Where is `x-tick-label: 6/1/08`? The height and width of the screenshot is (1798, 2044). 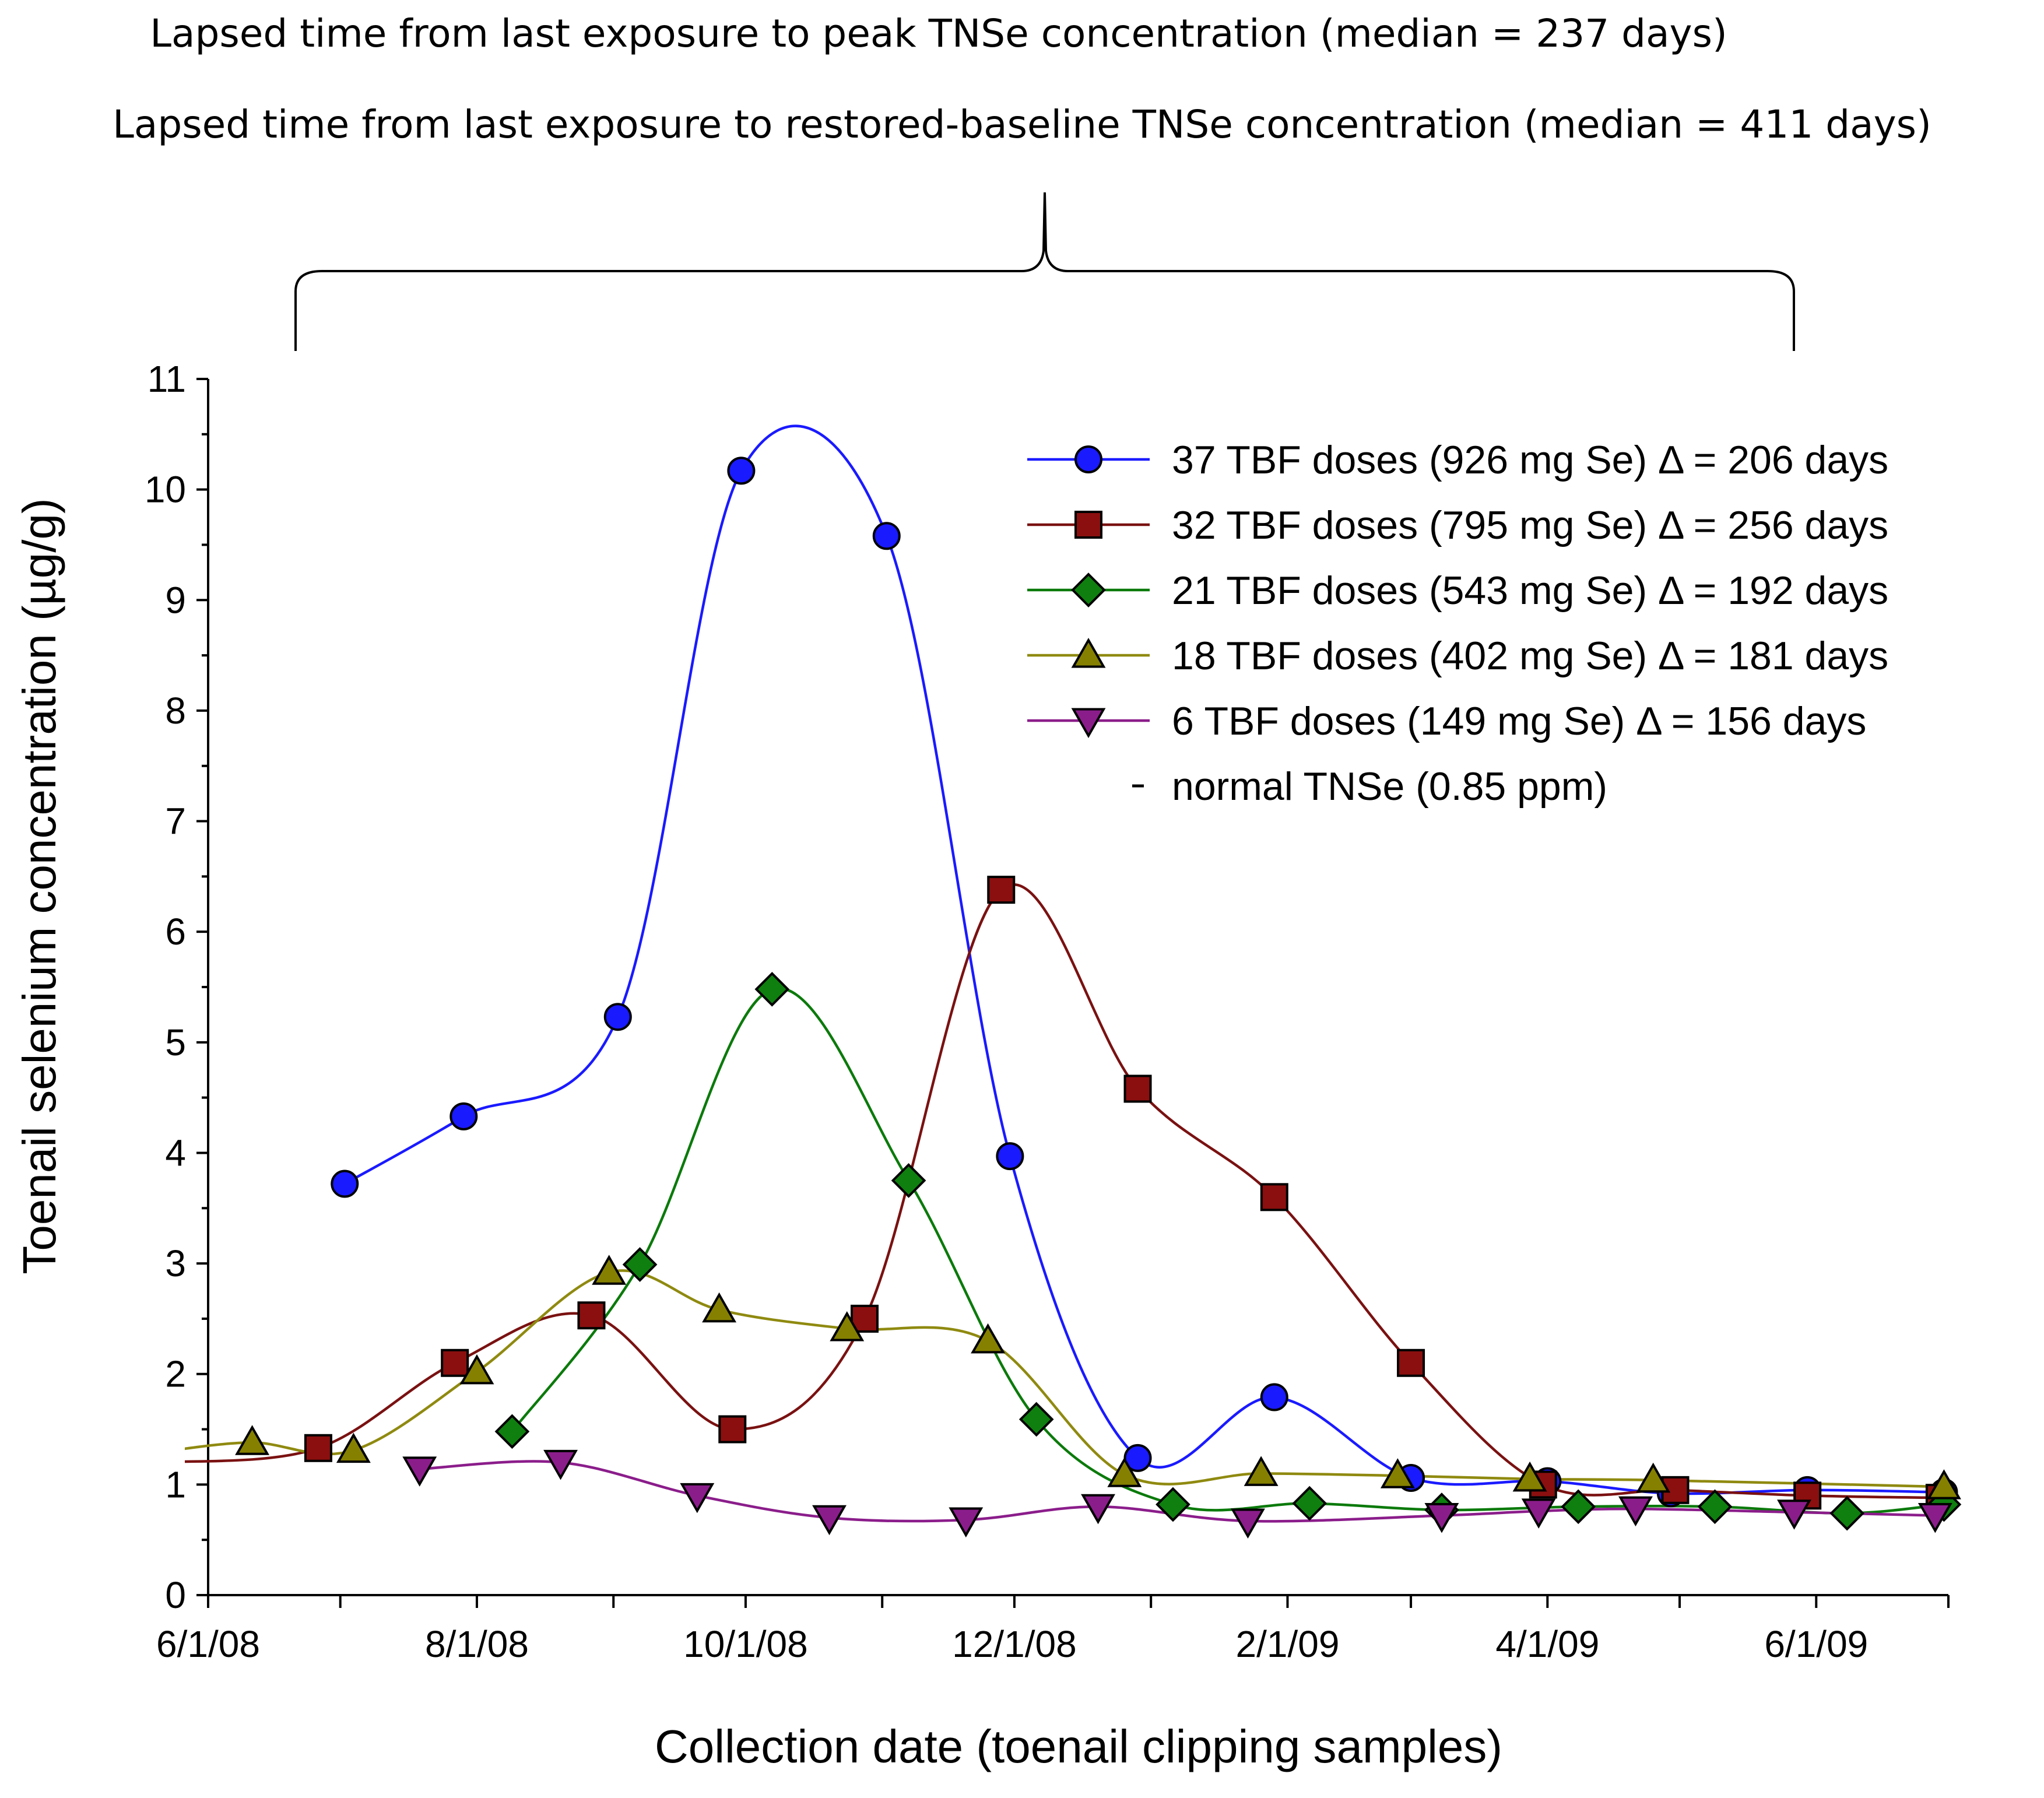 x-tick-label: 6/1/08 is located at coordinates (208, 1644).